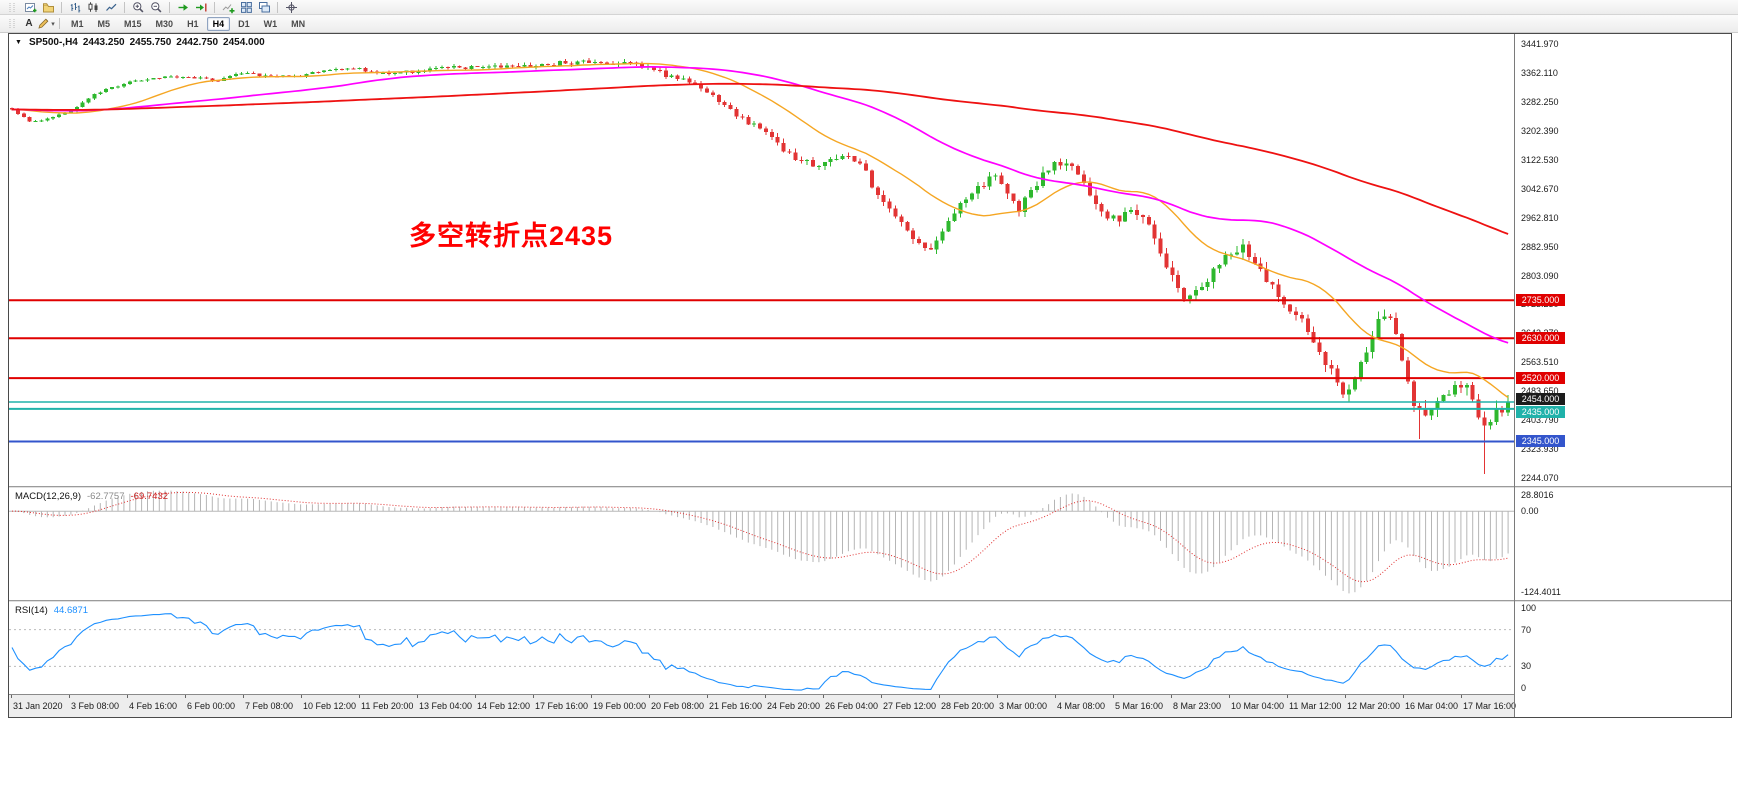 Image resolution: width=1738 pixels, height=796 pixels. I want to click on timeframe-W1: W1, so click(270, 23).